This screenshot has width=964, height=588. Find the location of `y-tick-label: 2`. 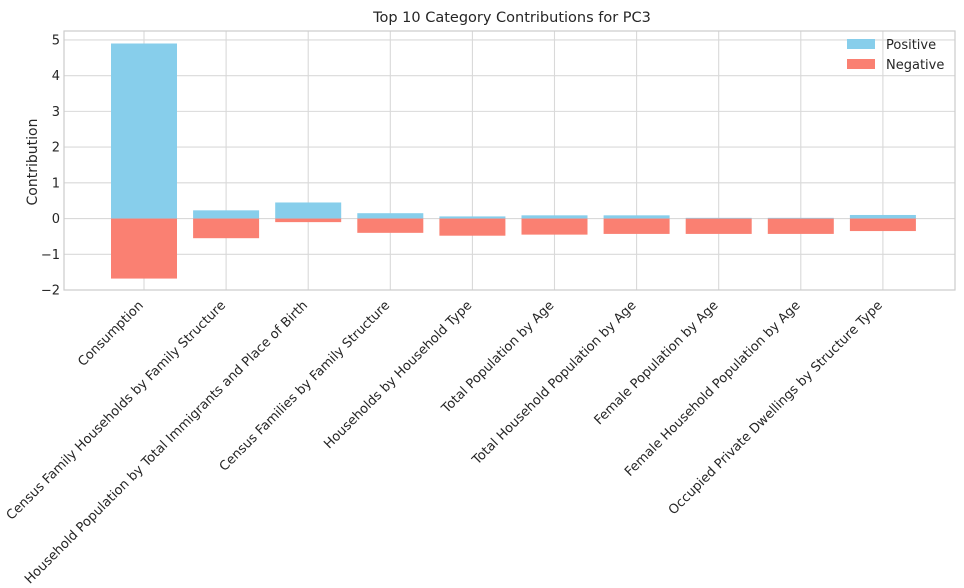

y-tick-label: 2 is located at coordinates (56, 148).